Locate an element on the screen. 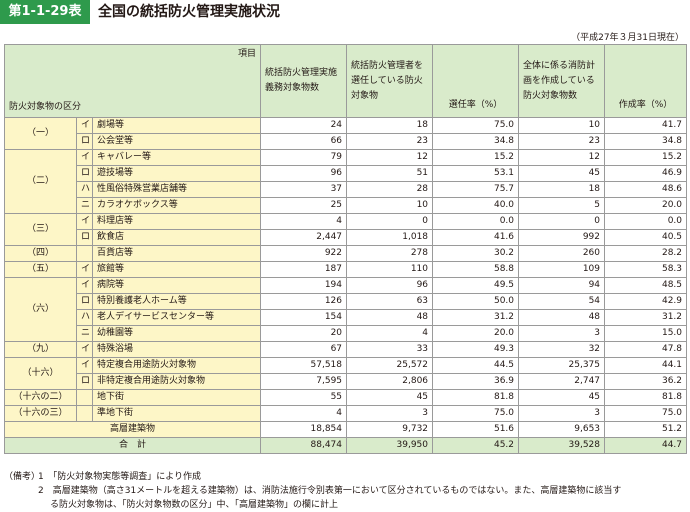  cell-v3: 49.3 is located at coordinates (476, 349).